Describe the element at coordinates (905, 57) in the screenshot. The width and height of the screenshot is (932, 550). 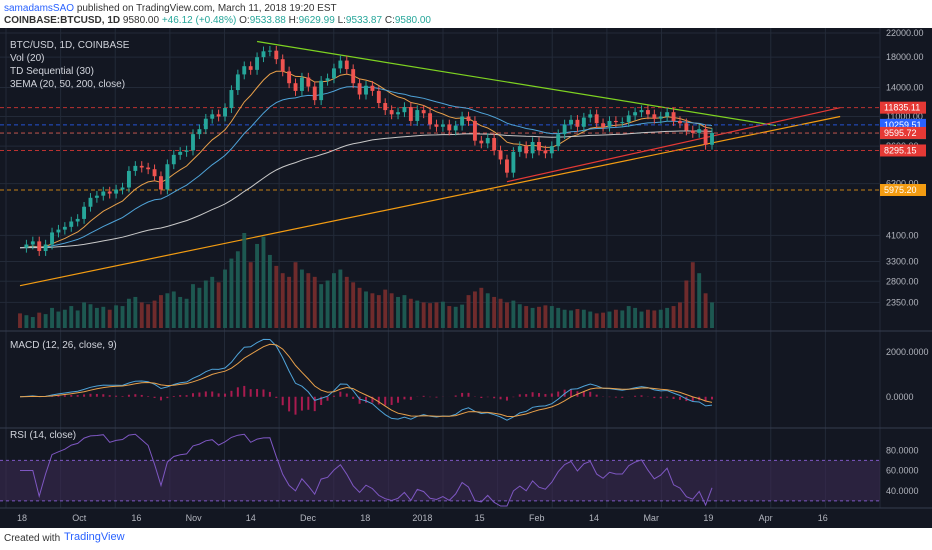
I see `y-tick-label: 18000.00` at that location.